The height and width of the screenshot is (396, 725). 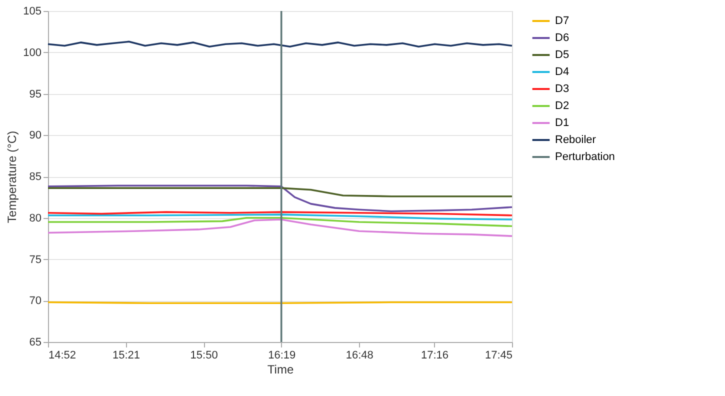 What do you see at coordinates (562, 21) in the screenshot?
I see `legend-label: D7` at bounding box center [562, 21].